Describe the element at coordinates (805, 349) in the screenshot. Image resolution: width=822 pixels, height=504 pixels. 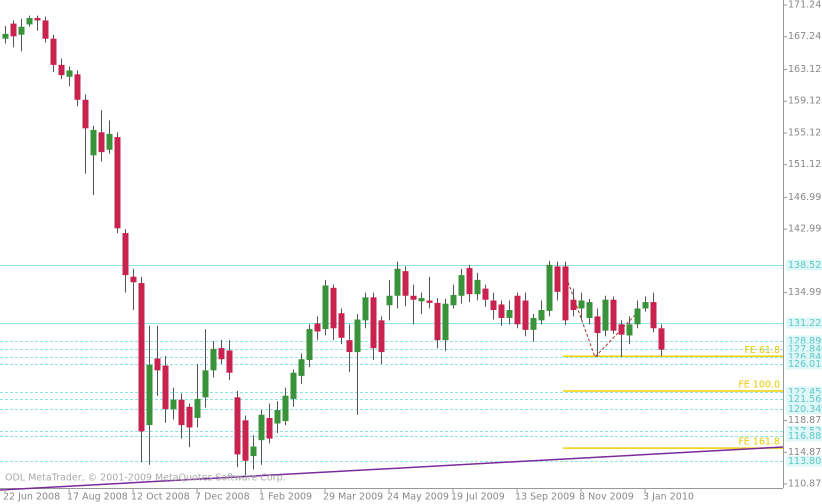
I see `level-label: 127.845` at that location.